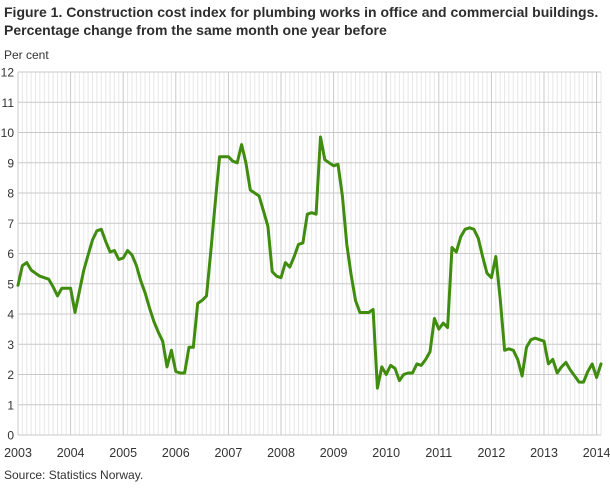 The image size is (610, 488). I want to click on y-axis-tick-label: 8, so click(10, 194).